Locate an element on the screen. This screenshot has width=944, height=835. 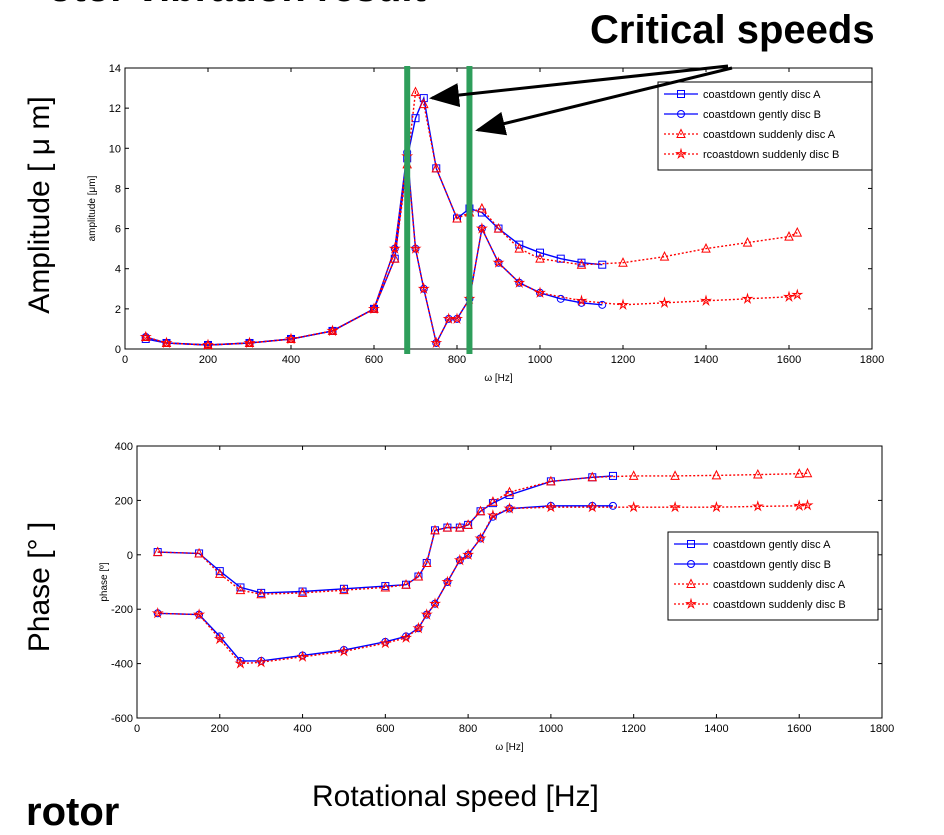
critical-speed-arrows is located at coordinates (581, 100).